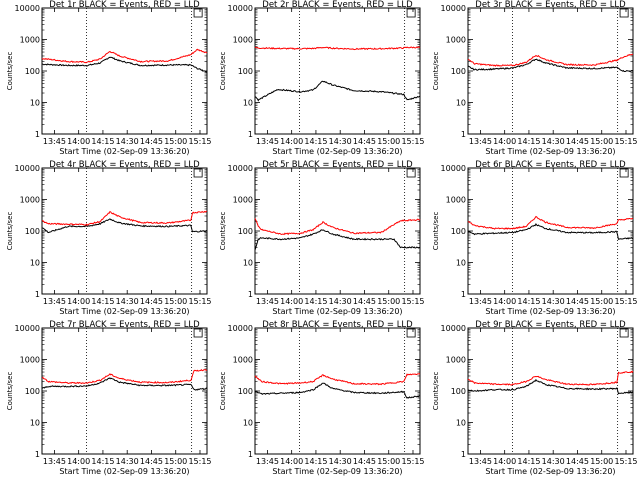 The width and height of the screenshot is (640, 480). Describe the element at coordinates (337, 5) in the screenshot. I see `panel-title: Det 2r BLACK = Events, RED = LLD` at that location.